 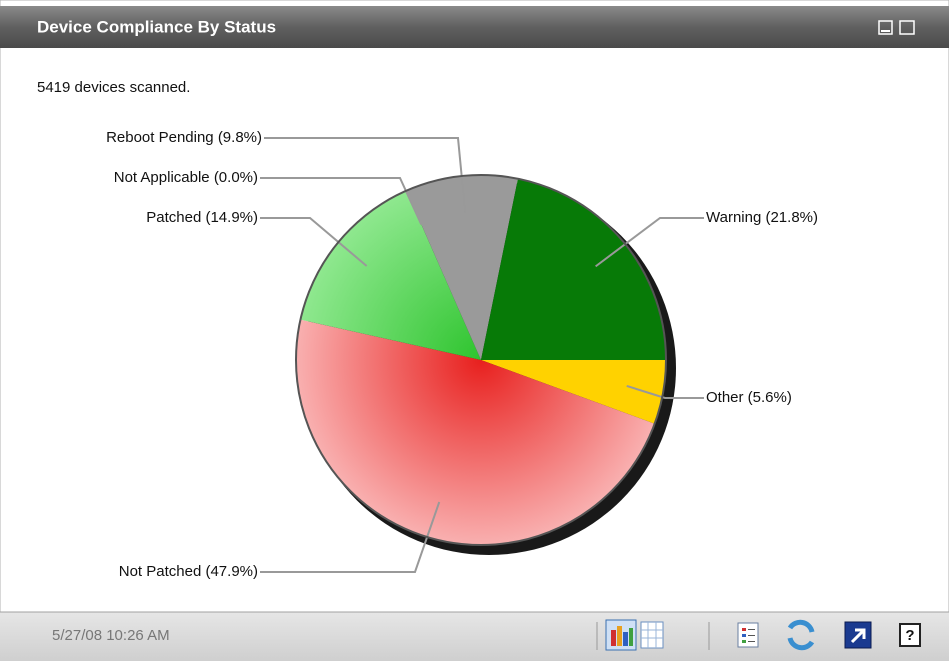 I want to click on footer-bar, so click(x=474, y=636).